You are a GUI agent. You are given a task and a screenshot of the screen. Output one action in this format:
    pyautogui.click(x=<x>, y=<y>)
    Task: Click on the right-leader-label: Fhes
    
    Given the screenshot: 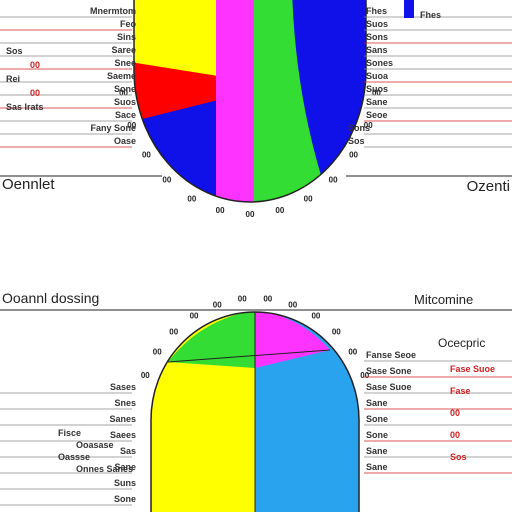 What is the action you would take?
    pyautogui.click(x=376, y=11)
    